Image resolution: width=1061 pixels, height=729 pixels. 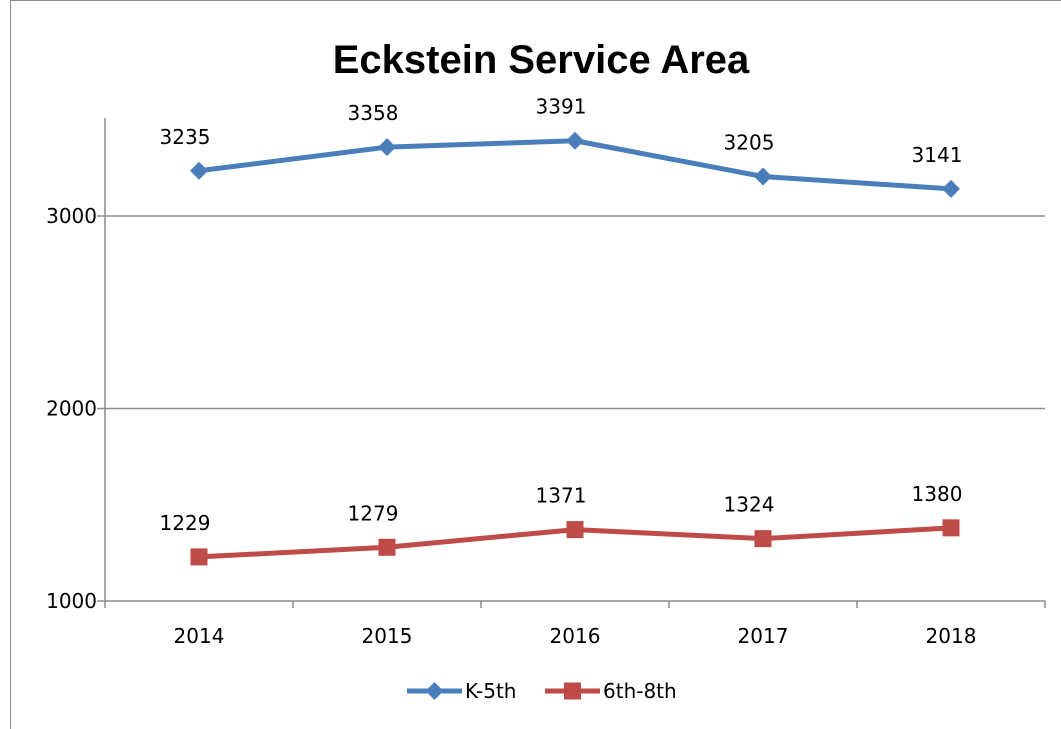 I want to click on y-tick-label: 3000, so click(x=71, y=216).